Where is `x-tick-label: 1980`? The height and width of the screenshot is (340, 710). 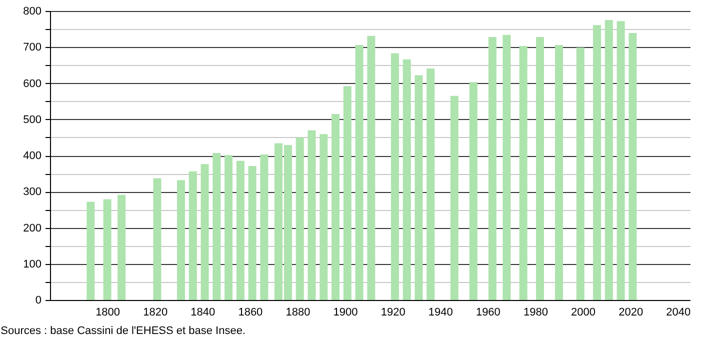 x-tick-label: 1980 is located at coordinates (535, 312).